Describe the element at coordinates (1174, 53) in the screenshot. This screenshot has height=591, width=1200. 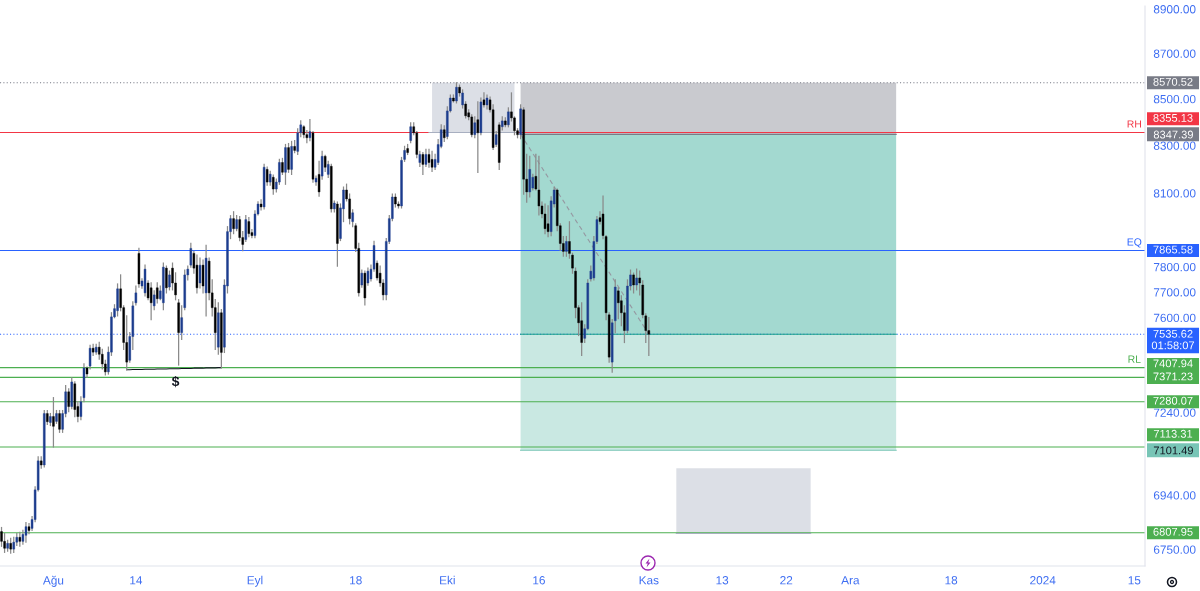
I see `y-tick-label: 8700.00` at that location.